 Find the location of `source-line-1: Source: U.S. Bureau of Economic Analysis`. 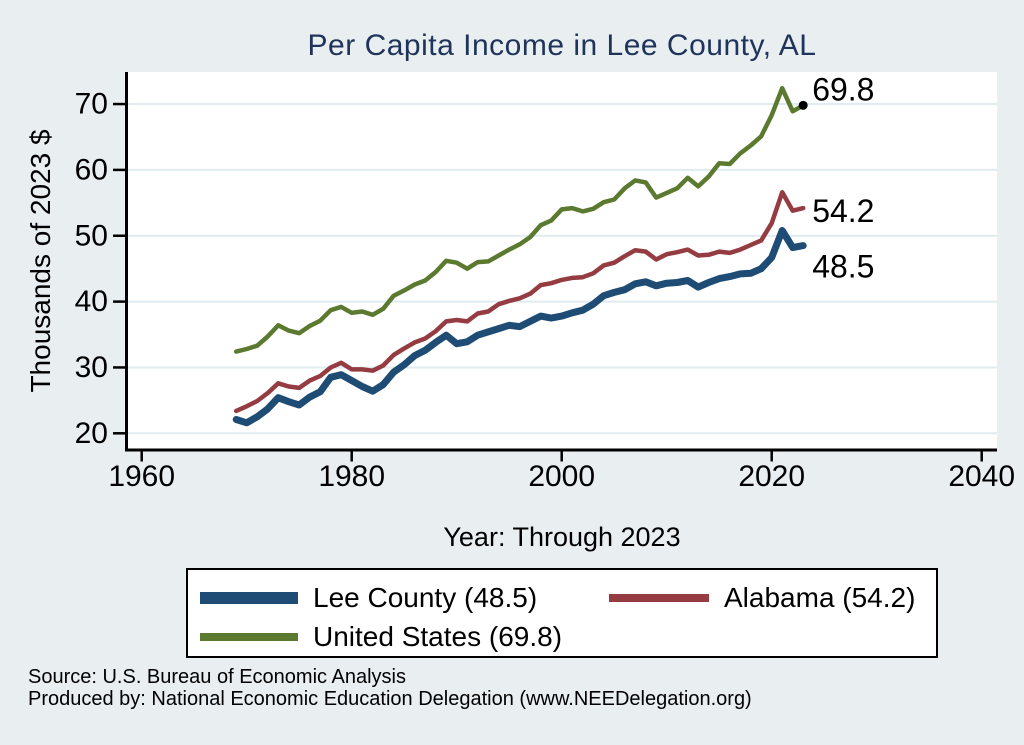

source-line-1: Source: U.S. Bureau of Economic Analysis is located at coordinates (217, 677).